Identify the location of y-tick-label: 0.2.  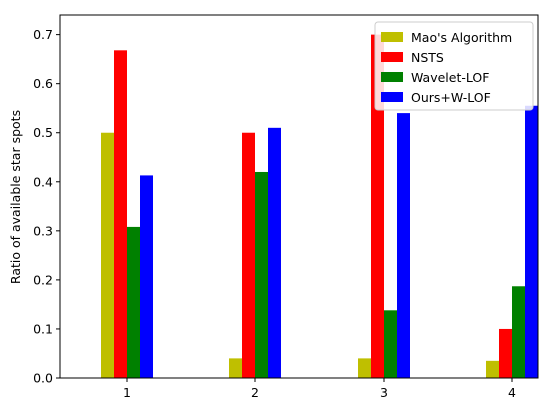
(43, 279).